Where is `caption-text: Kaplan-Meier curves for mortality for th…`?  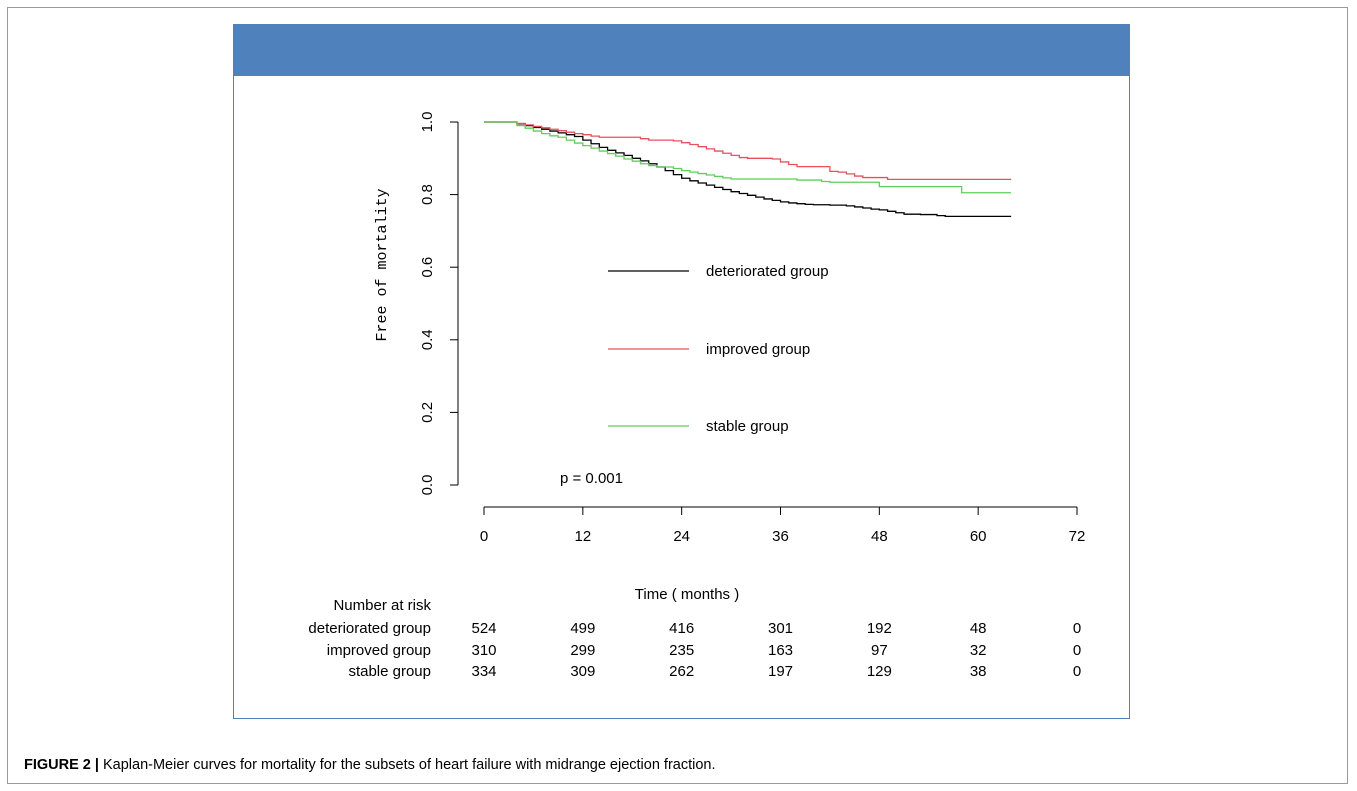 caption-text: Kaplan-Meier curves for mortality for th… is located at coordinates (407, 765).